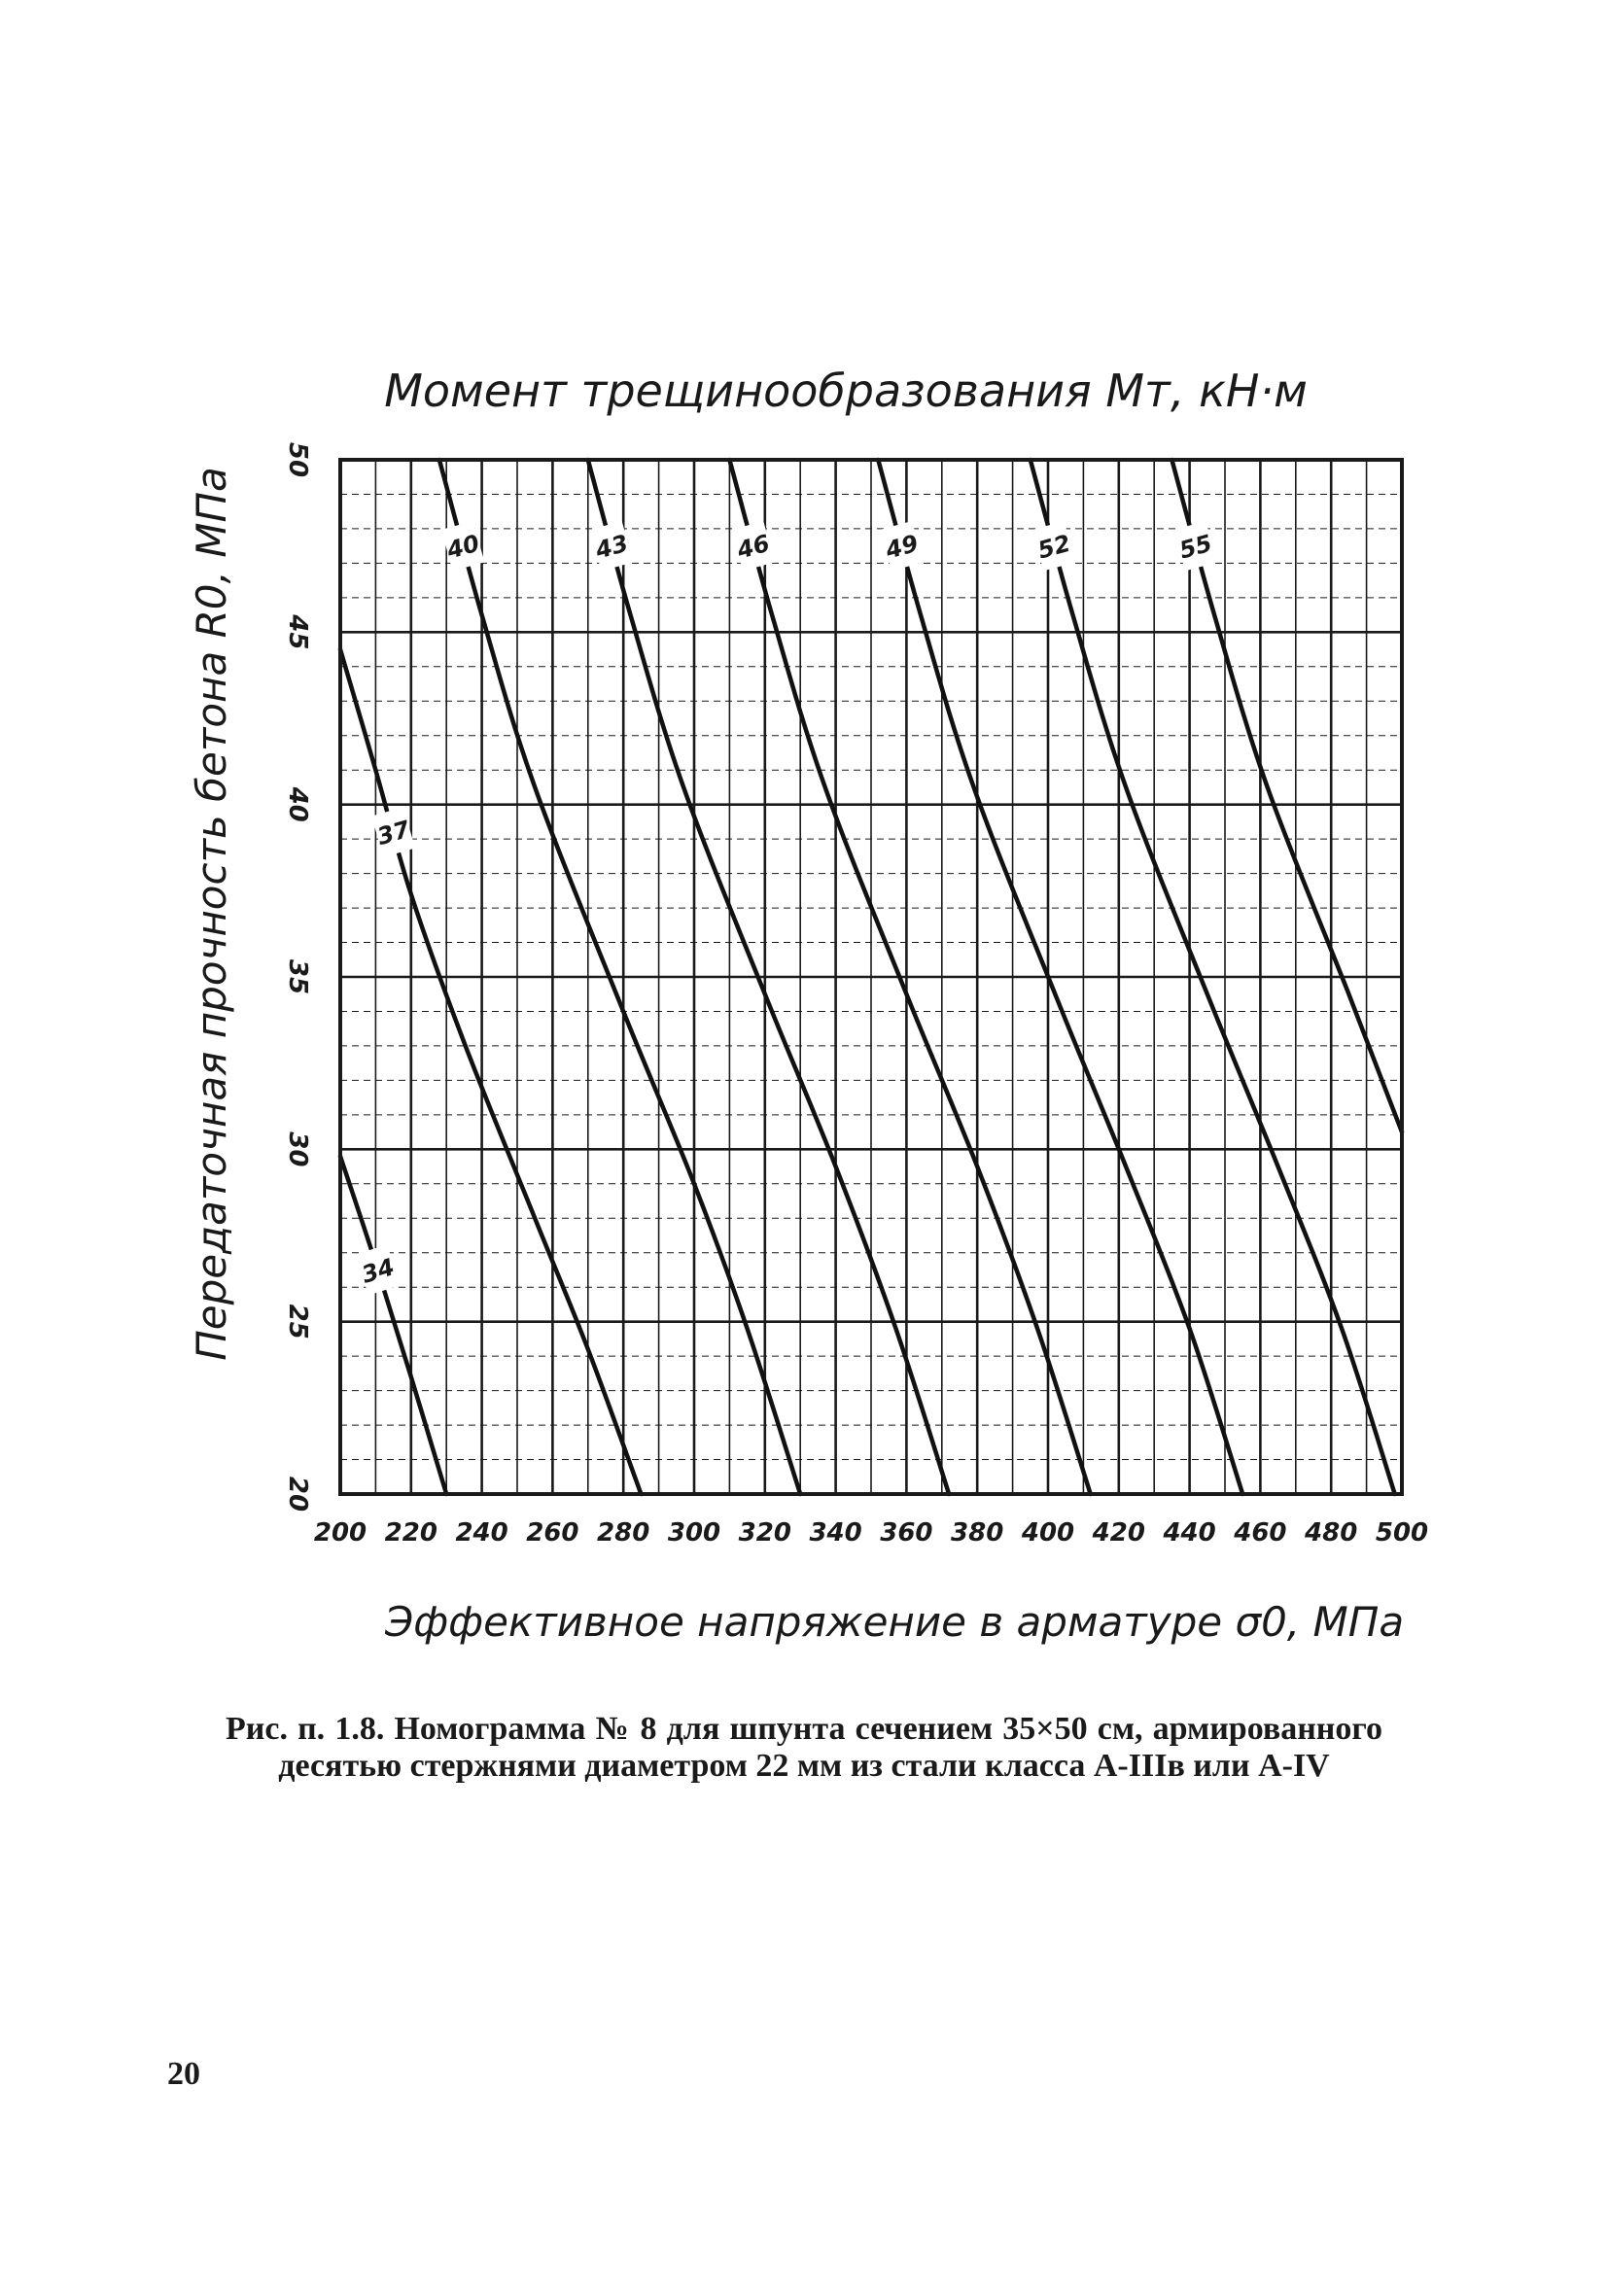 Image resolution: width=1608 pixels, height=2296 pixels. What do you see at coordinates (765, 1533) in the screenshot?
I see `x-tick-label: 320` at bounding box center [765, 1533].